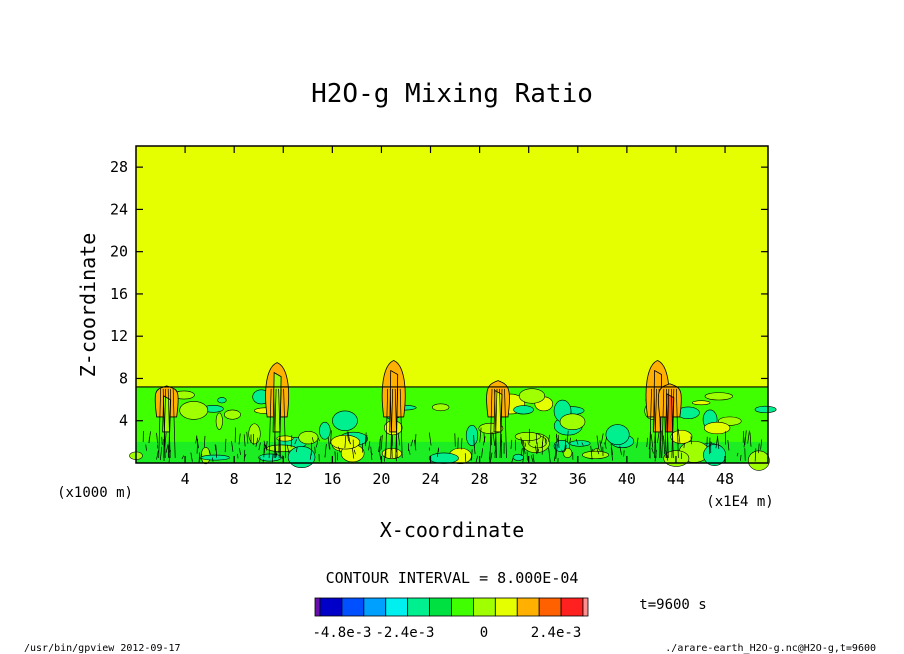  What do you see at coordinates (725, 479) in the screenshot?
I see `x-tick-label: 48` at bounding box center [725, 479].